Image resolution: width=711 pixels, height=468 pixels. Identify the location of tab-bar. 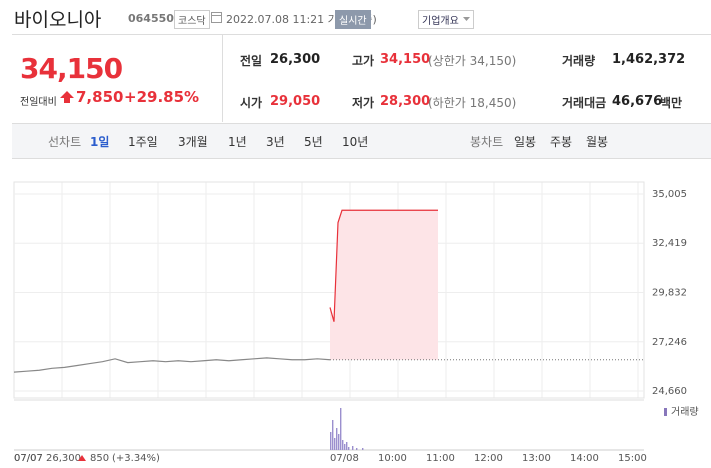
(361, 141).